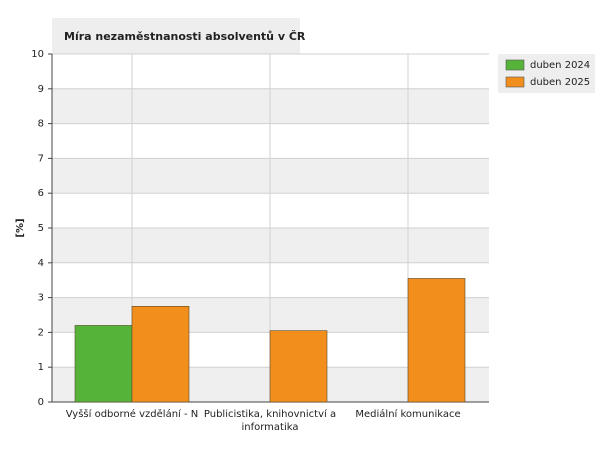 This screenshot has width=600, height=450. I want to click on x-tick-label: Mediální komunikace, so click(408, 414).